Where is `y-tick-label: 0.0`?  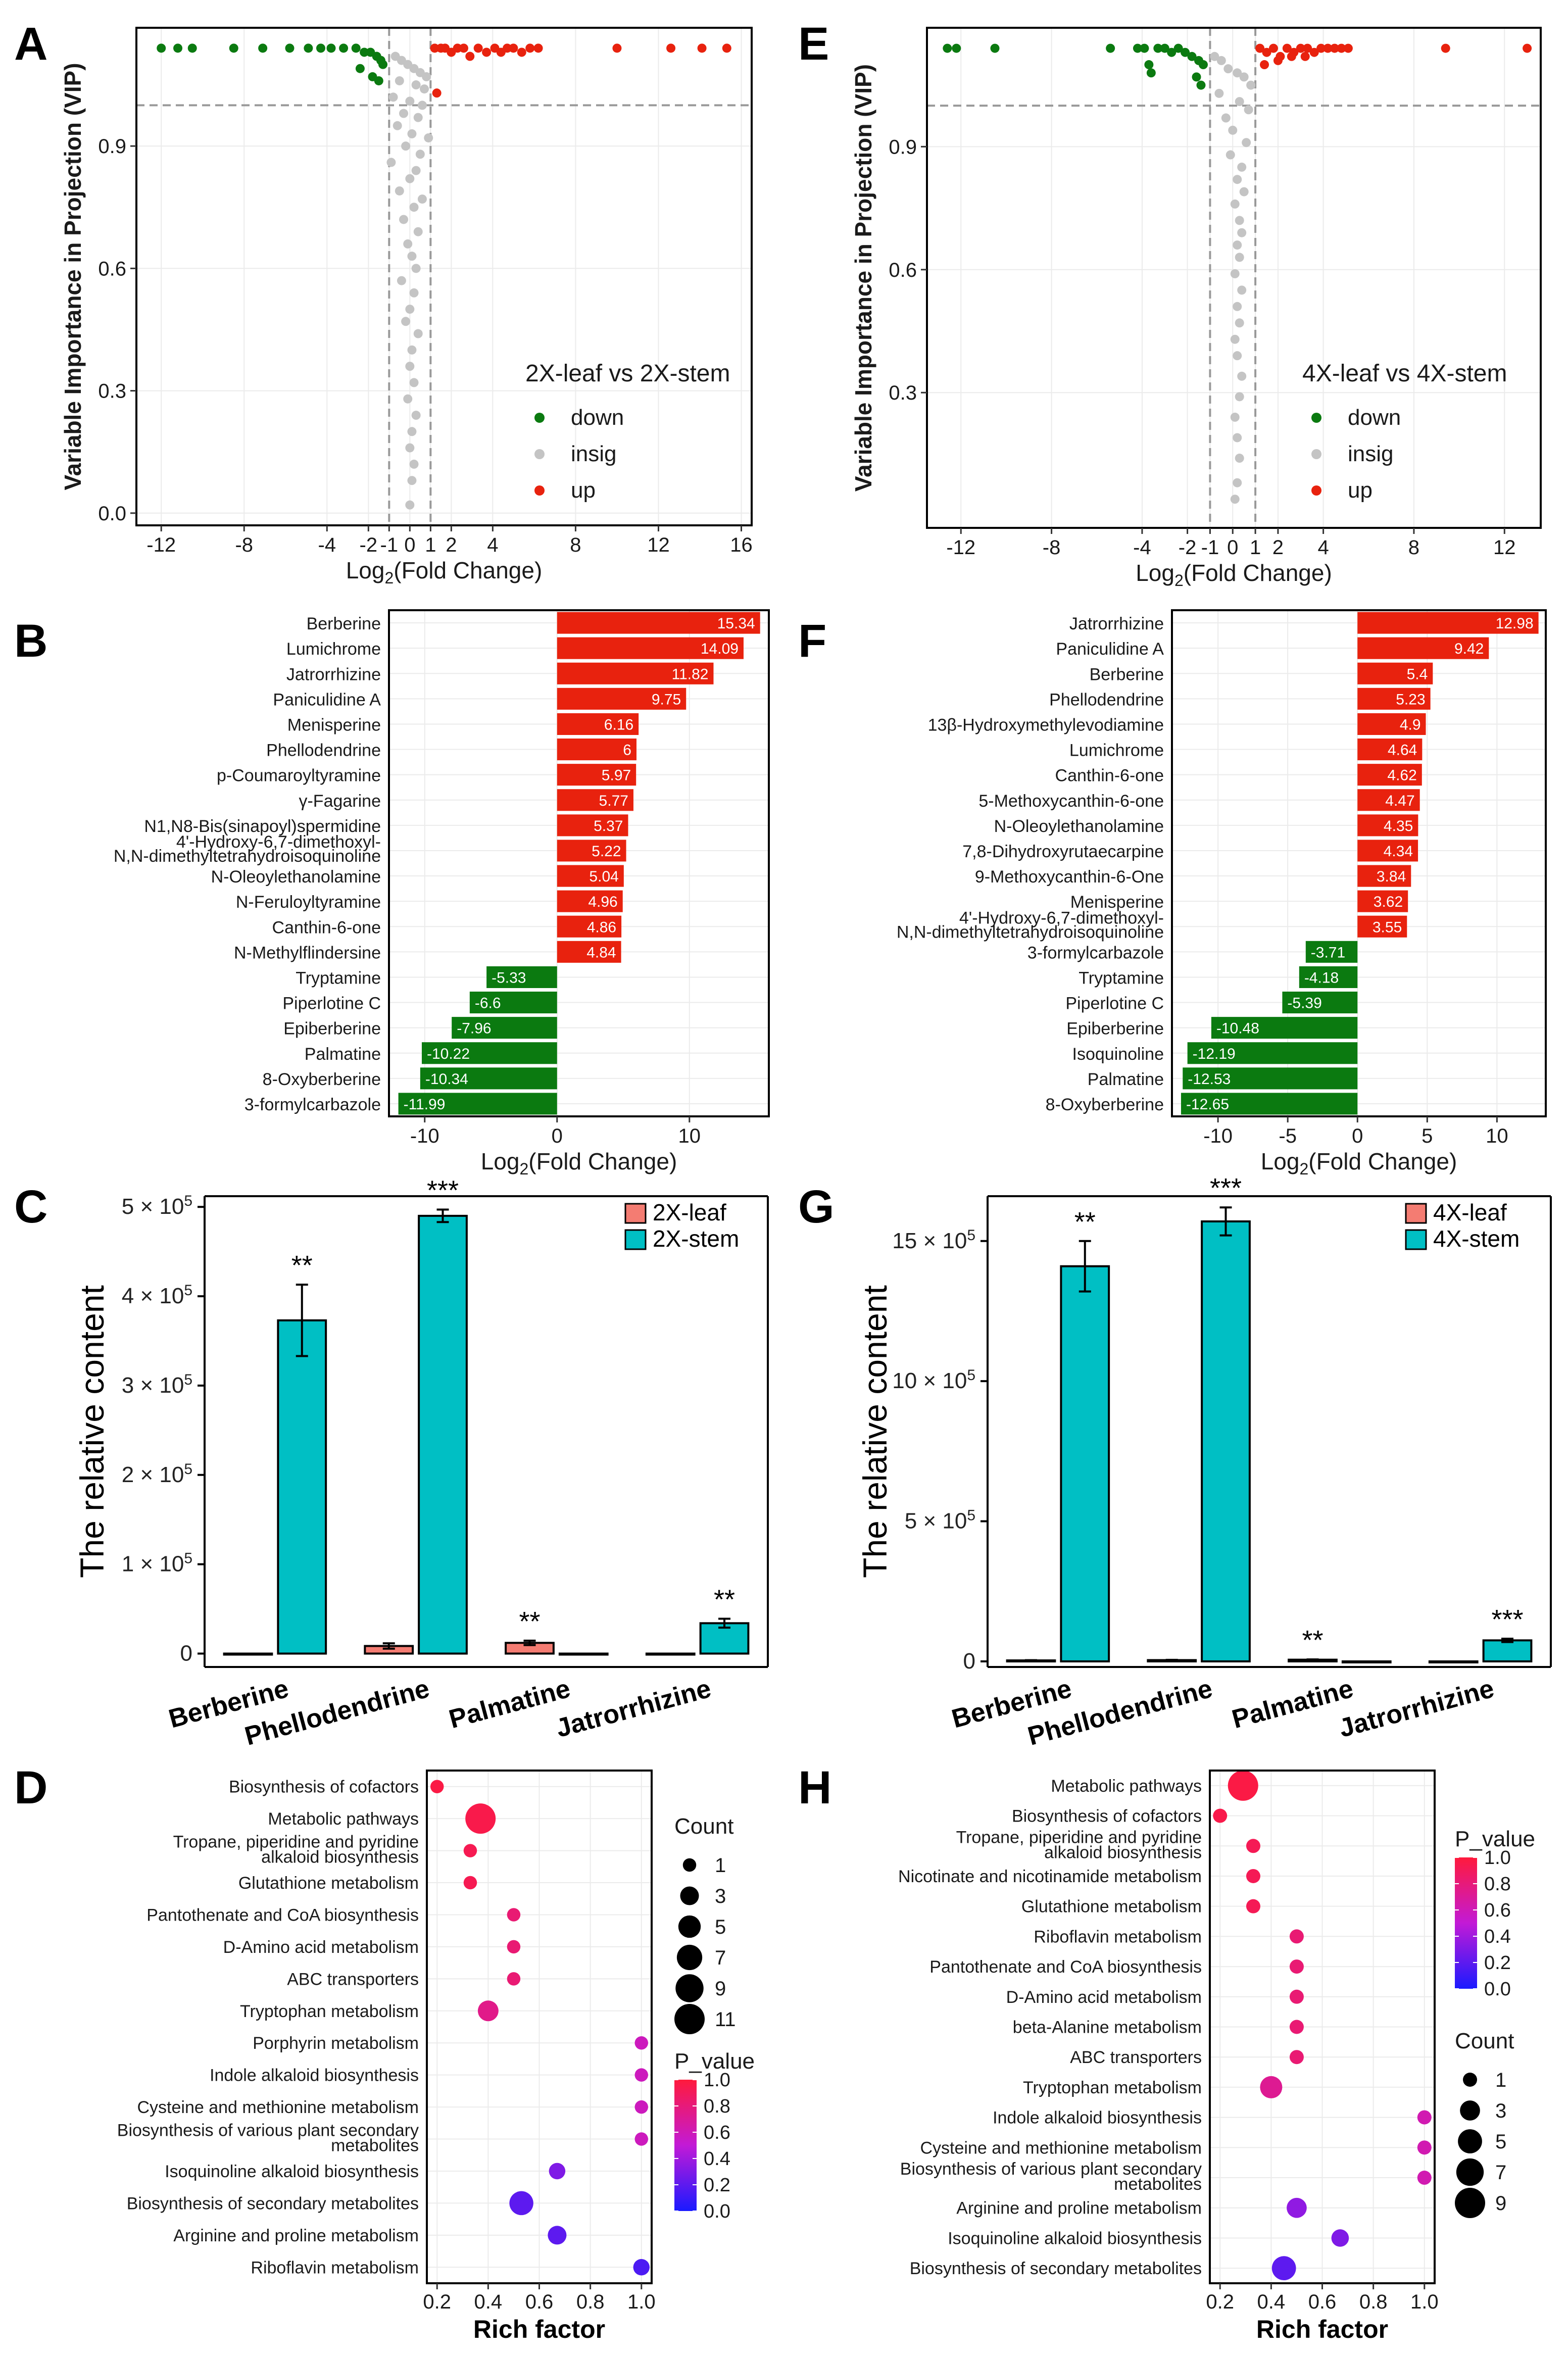
y-tick-label: 0.0 is located at coordinates (112, 514).